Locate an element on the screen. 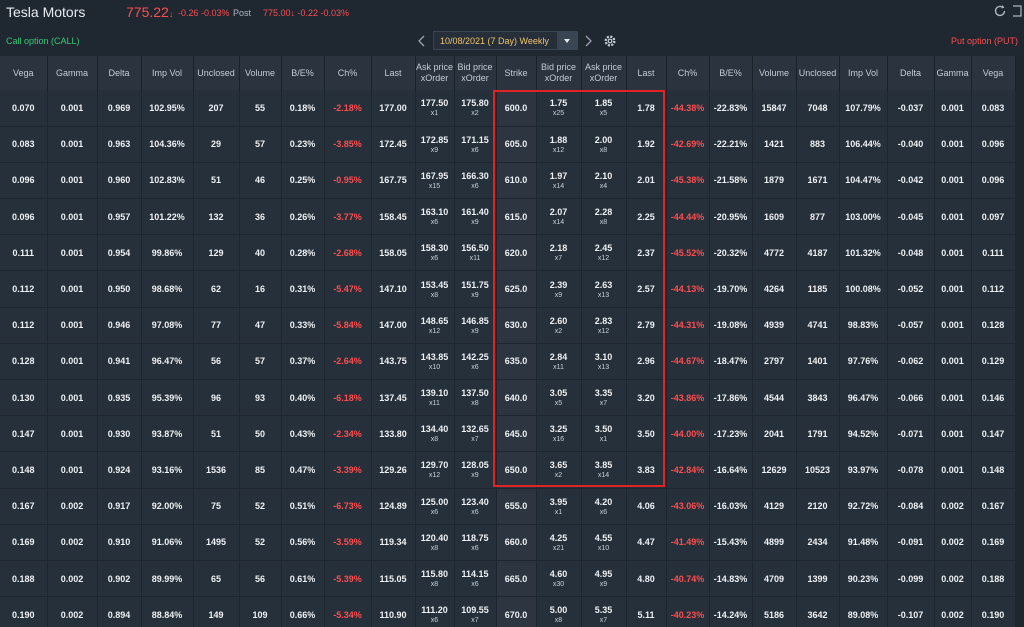 The image size is (1024, 627). put-bid-cell: 3.25 x16 is located at coordinates (559, 434).